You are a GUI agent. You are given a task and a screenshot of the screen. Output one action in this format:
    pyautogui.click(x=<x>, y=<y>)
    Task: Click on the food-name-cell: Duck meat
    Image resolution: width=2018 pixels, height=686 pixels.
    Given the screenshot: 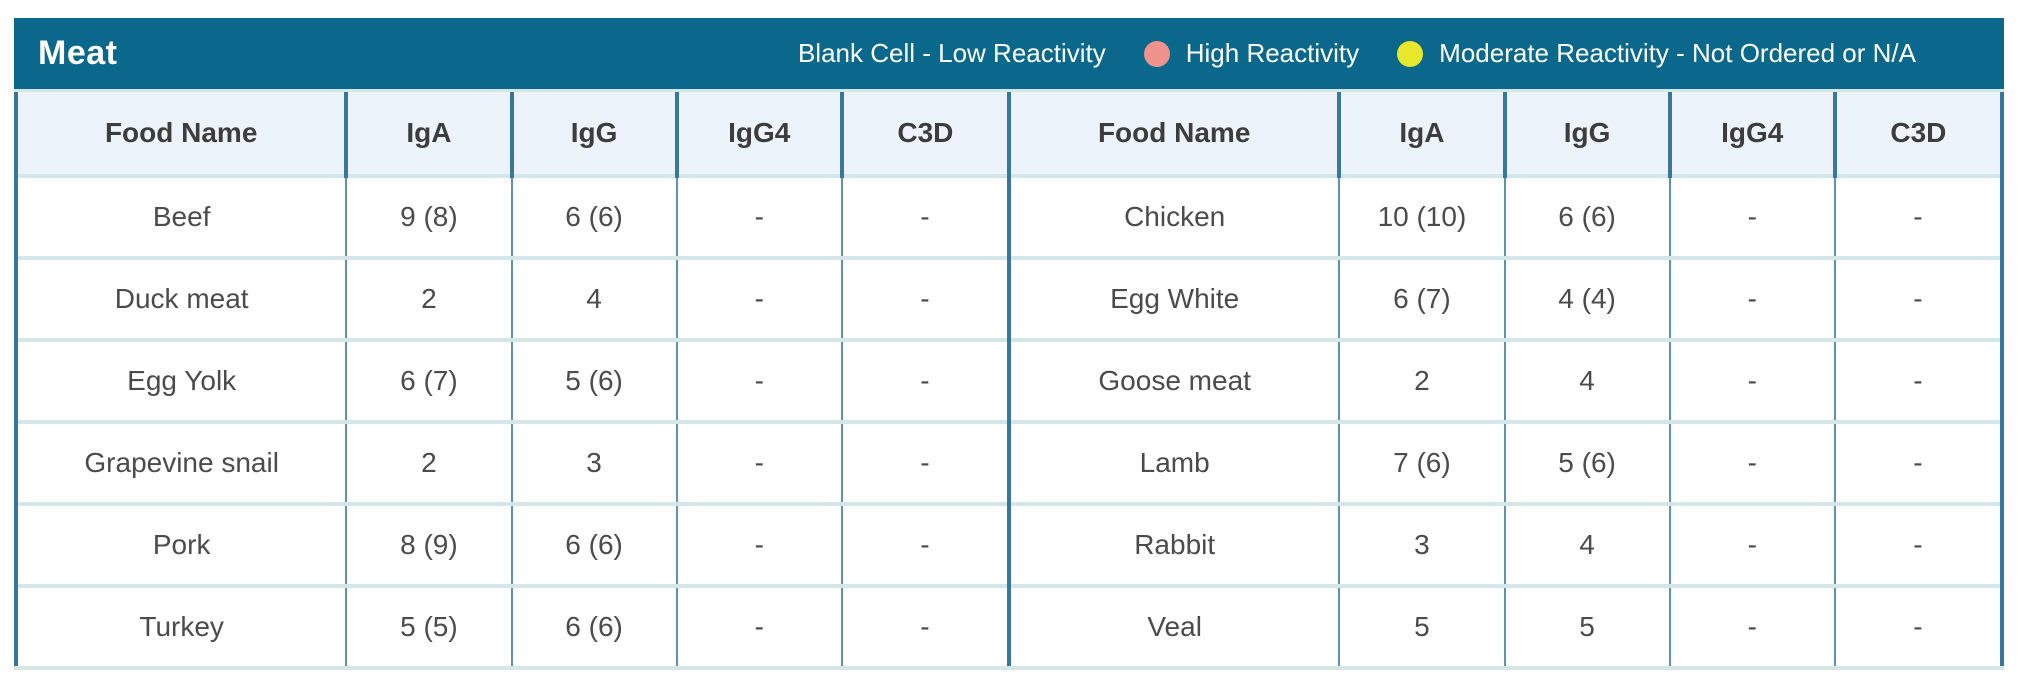 What is the action you would take?
    pyautogui.click(x=182, y=299)
    